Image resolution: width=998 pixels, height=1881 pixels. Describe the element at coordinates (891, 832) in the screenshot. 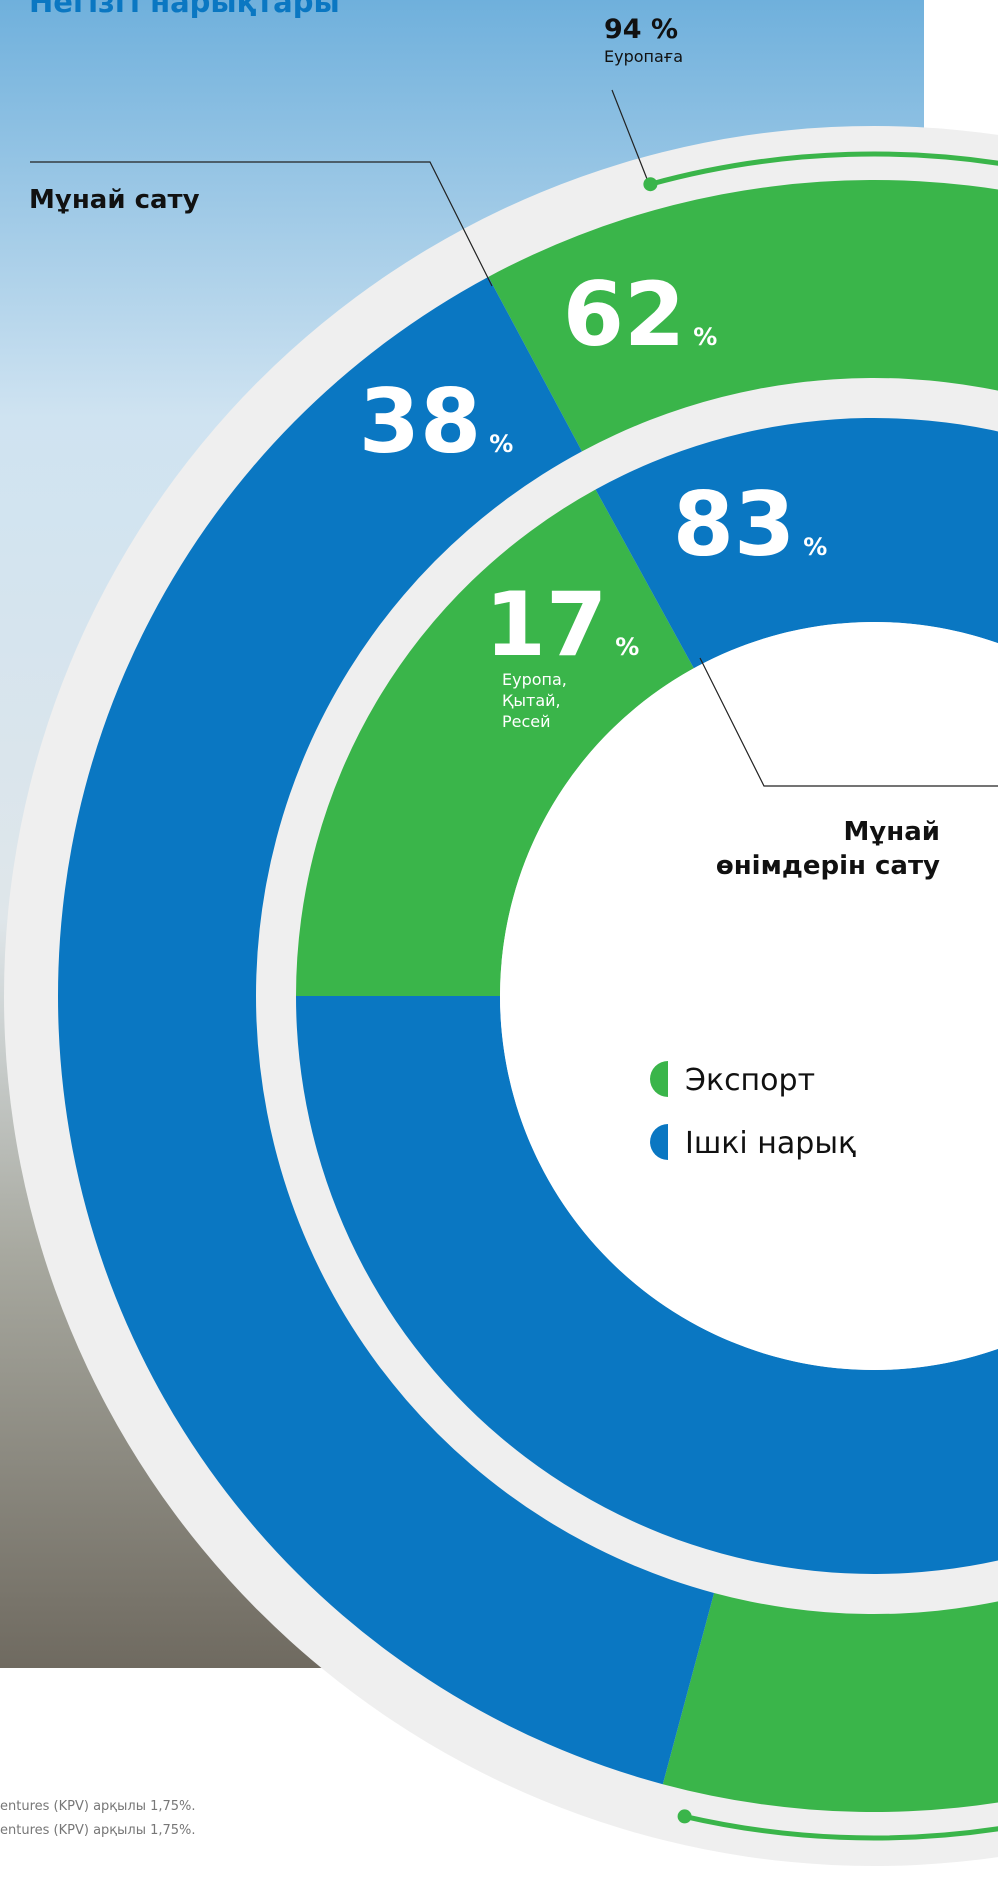

I see `ring-title: Мұнай` at that location.